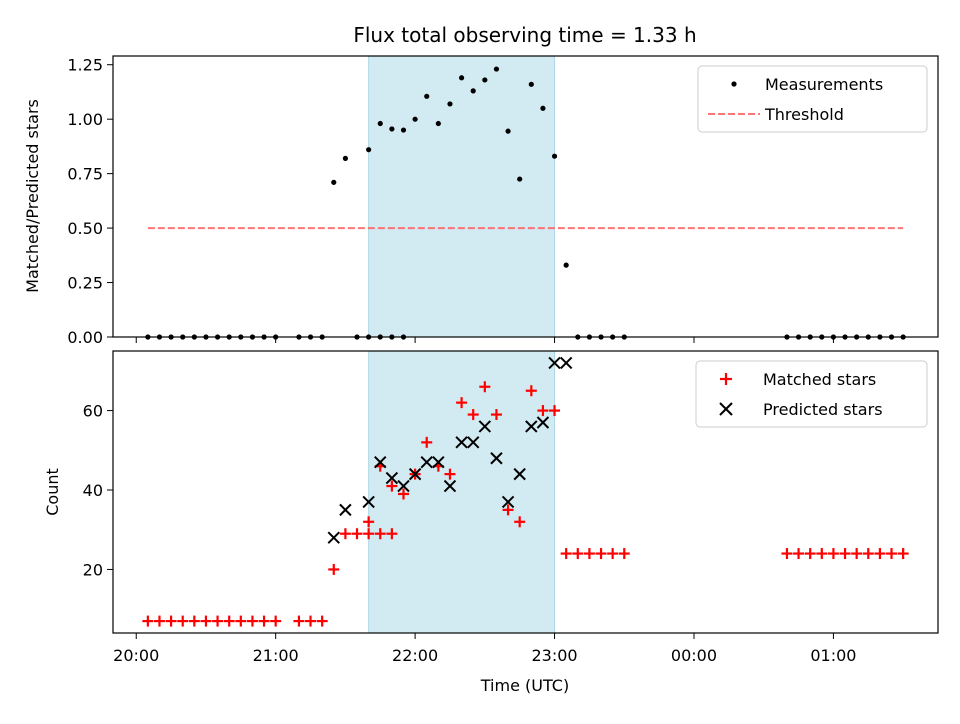 The image size is (960, 724). What do you see at coordinates (824, 84) in the screenshot?
I see `legend-measurements-label: Measurements` at bounding box center [824, 84].